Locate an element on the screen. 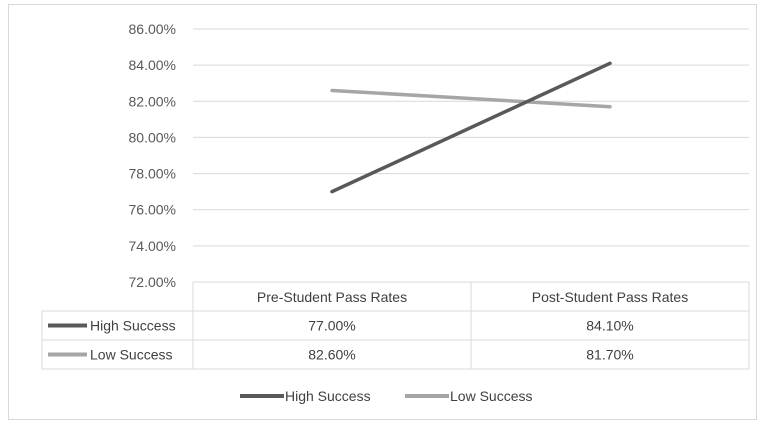  table-series-name-1: Low Success is located at coordinates (131, 355).